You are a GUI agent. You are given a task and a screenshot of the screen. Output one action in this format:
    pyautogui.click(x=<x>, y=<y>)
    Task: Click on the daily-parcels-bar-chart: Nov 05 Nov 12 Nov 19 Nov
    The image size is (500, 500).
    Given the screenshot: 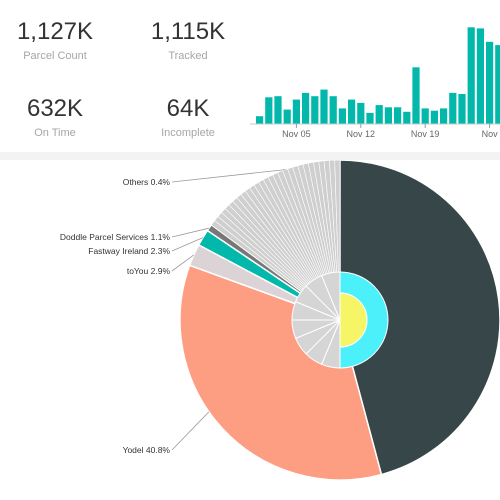 What is the action you would take?
    pyautogui.click(x=375, y=76)
    